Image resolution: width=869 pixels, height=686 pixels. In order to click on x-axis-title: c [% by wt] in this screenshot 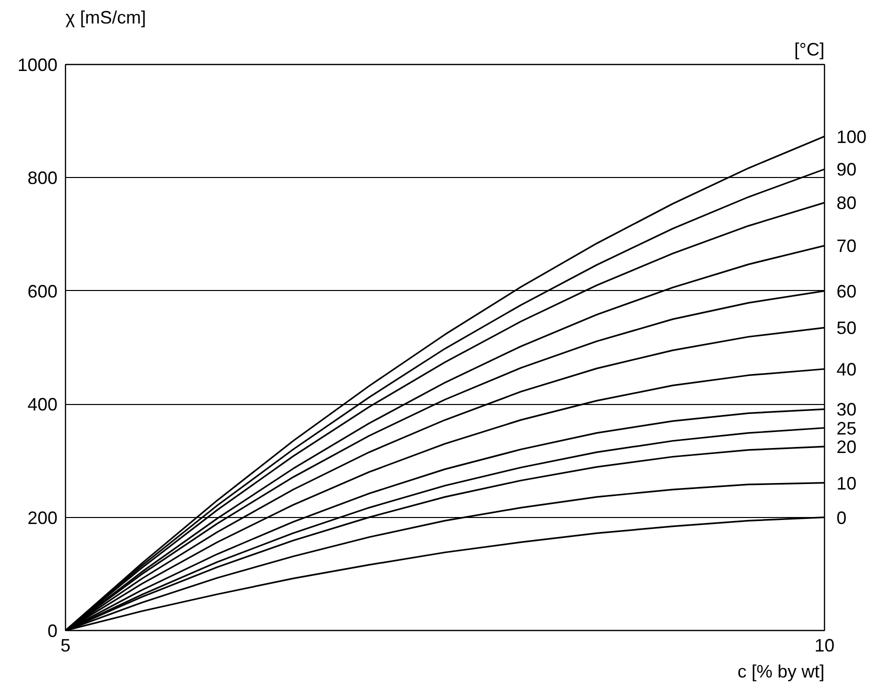, I will do `click(781, 672)`.